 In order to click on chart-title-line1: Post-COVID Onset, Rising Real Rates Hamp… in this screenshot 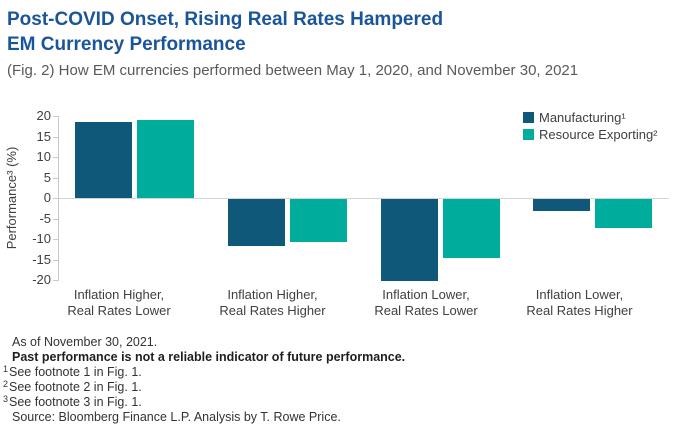, I will do `click(225, 19)`.